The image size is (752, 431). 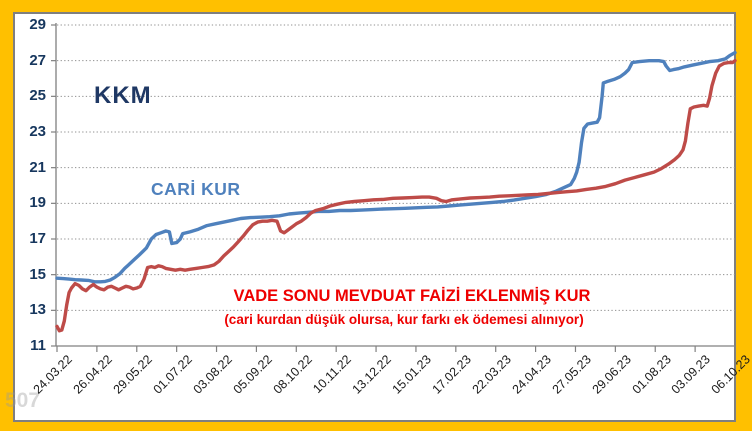 I want to click on kkm-annotation: KKM, so click(x=123, y=95).